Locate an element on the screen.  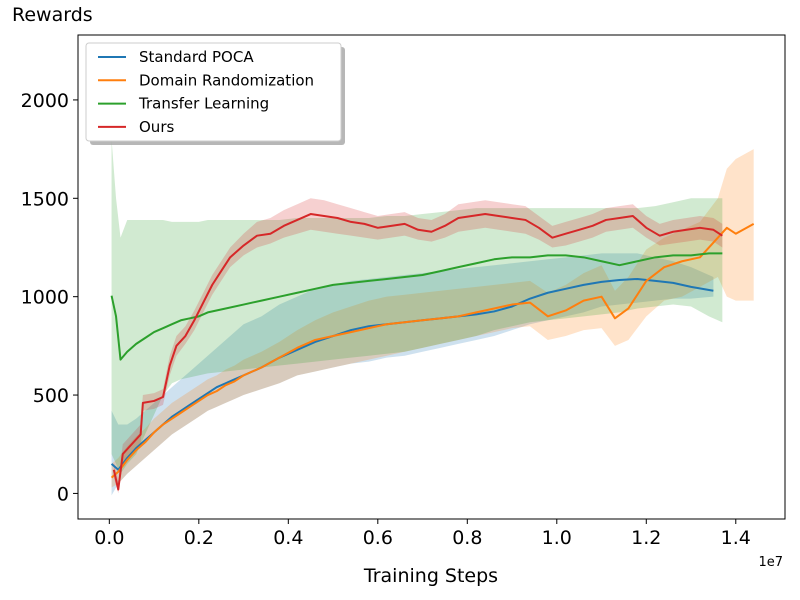
line-transfer-learning is located at coordinates (416, 306).